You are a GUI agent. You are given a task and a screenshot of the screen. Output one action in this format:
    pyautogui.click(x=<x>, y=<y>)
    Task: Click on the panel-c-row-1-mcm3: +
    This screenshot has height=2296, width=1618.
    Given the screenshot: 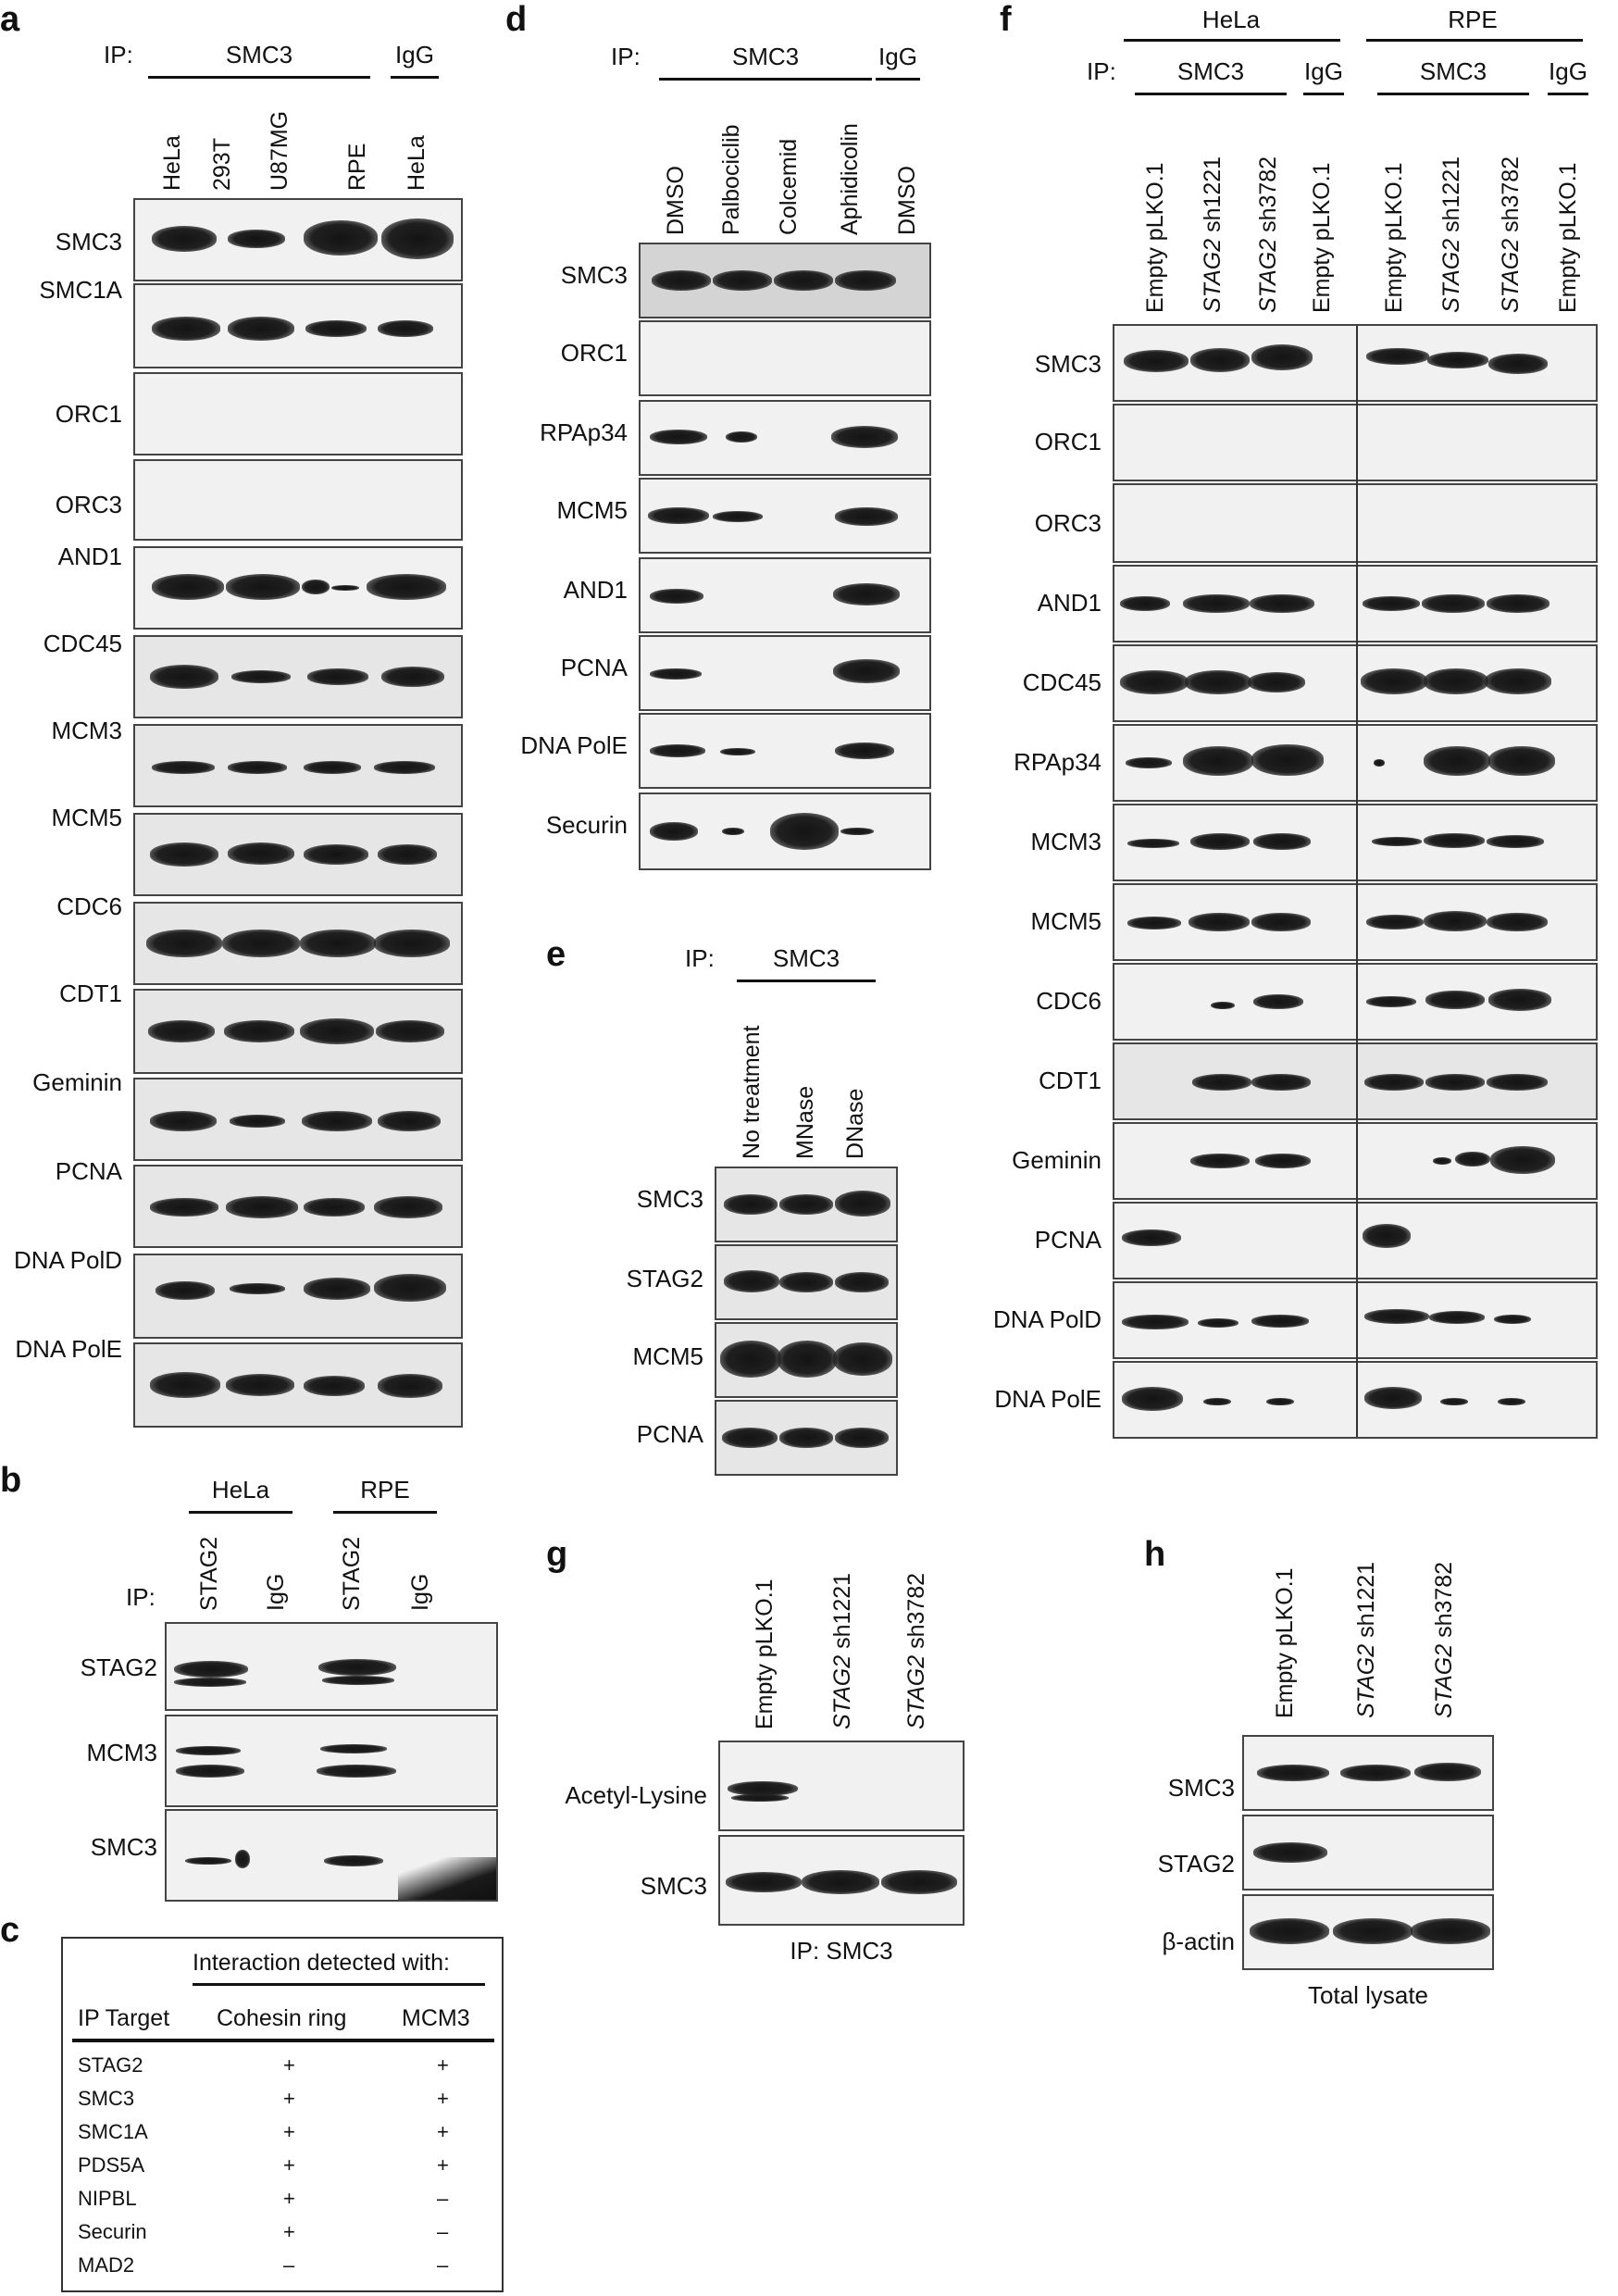 What is the action you would take?
    pyautogui.click(x=443, y=2065)
    